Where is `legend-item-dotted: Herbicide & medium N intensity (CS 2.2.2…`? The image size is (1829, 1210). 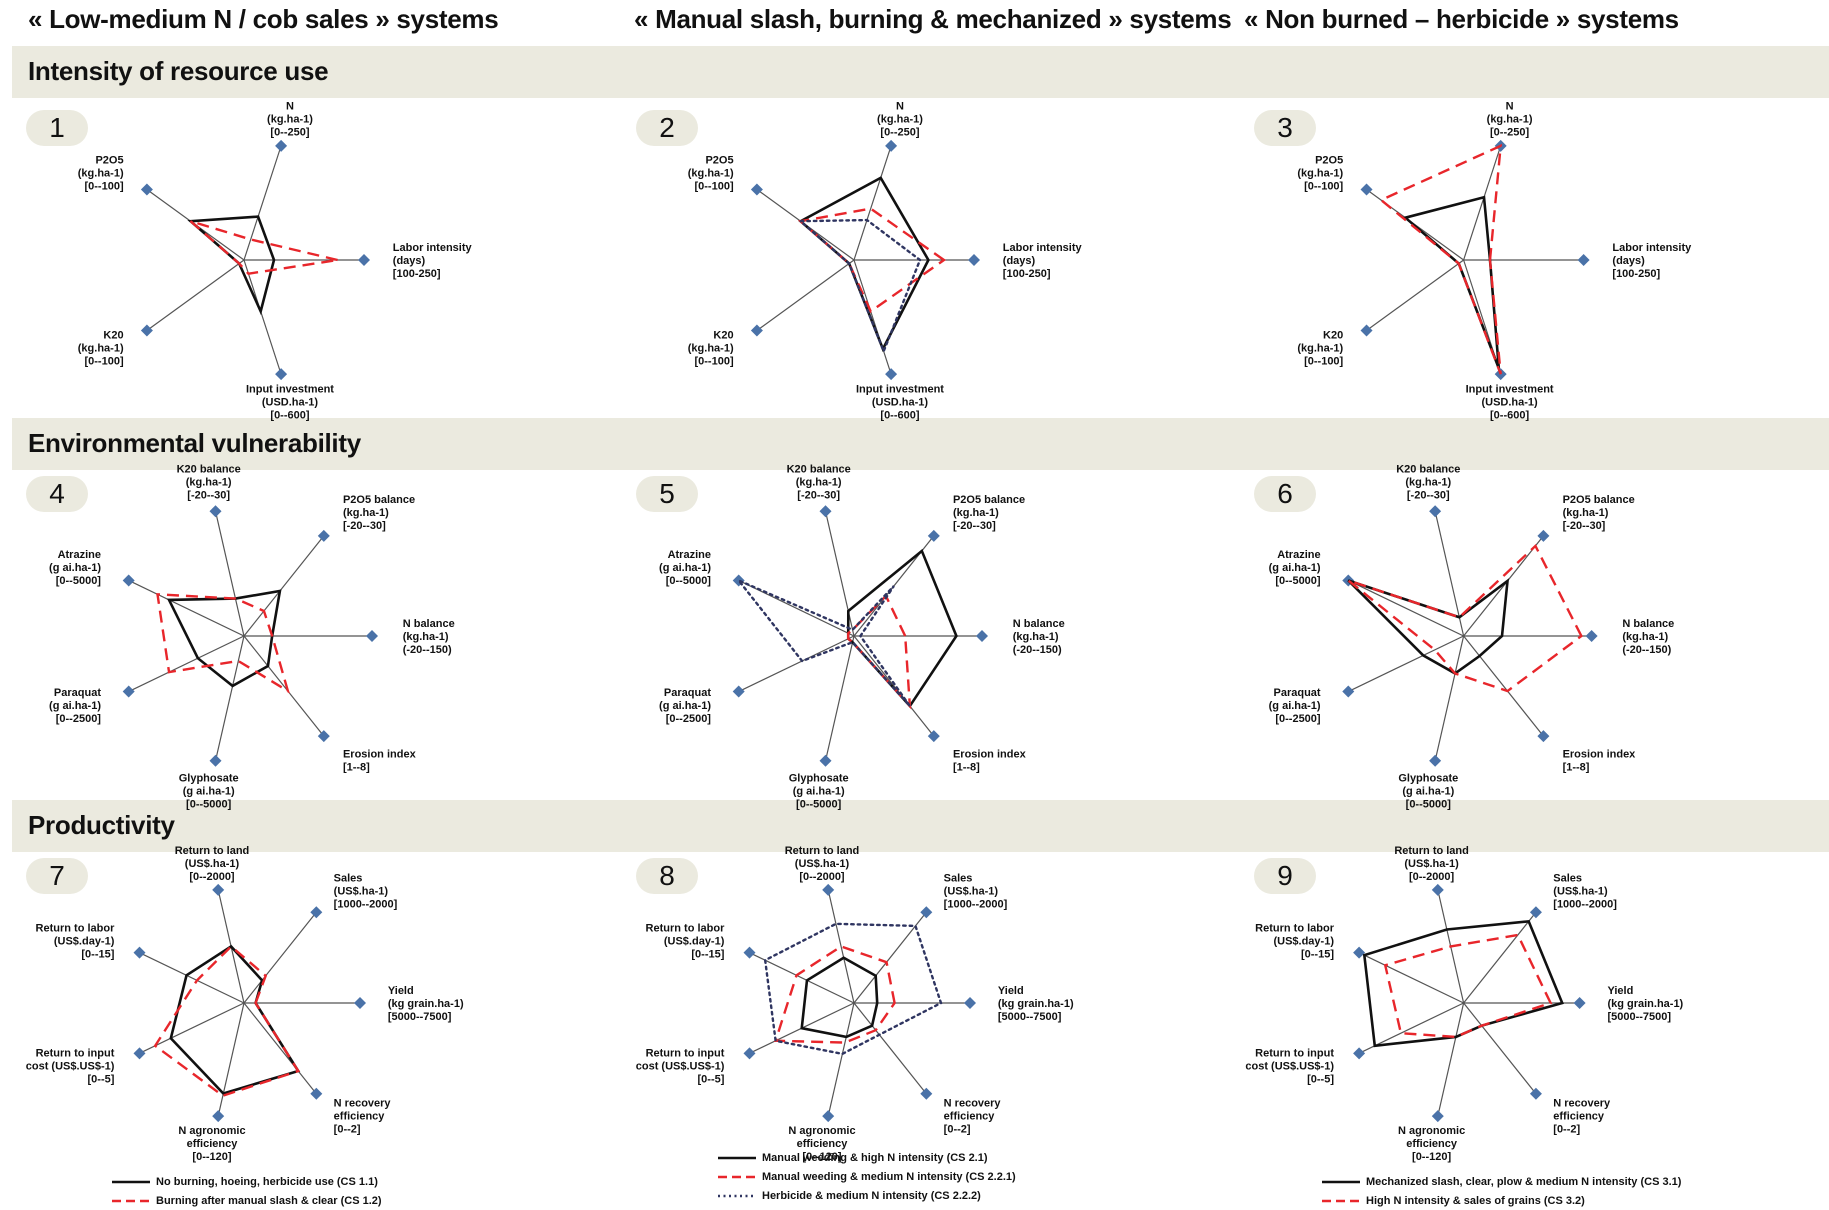 legend-item-dotted: Herbicide & medium N intensity (CS 2.2.2… is located at coordinates (866, 1195).